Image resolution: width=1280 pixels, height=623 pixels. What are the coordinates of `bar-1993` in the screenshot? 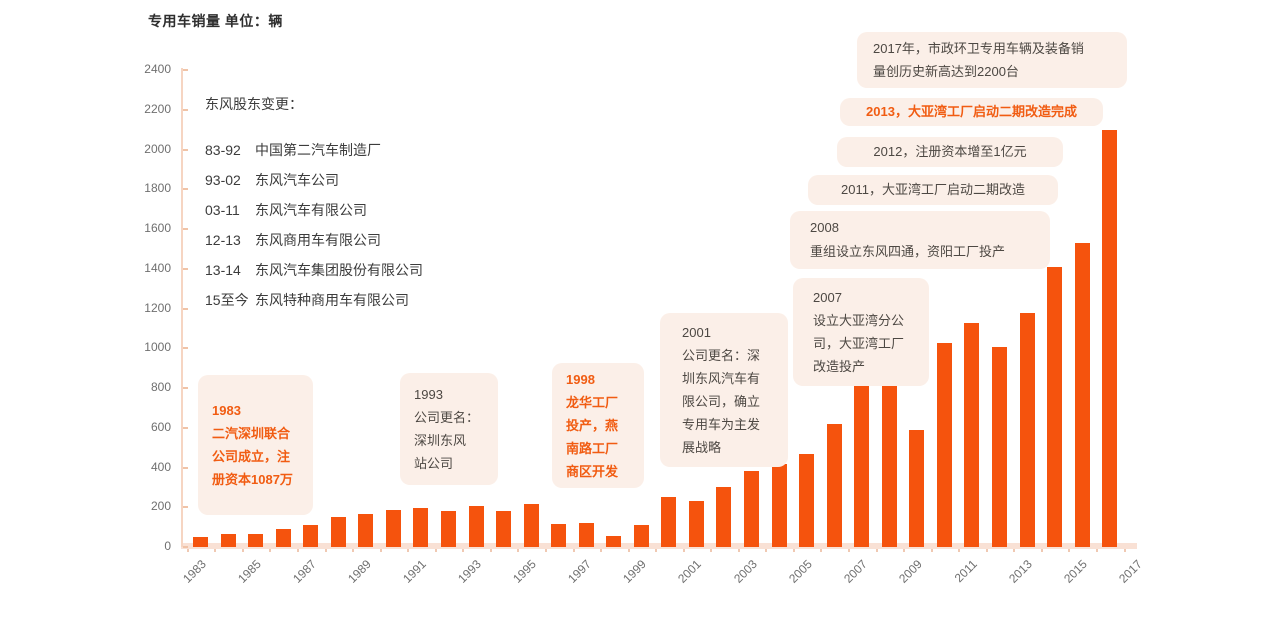 It's located at (476, 526).